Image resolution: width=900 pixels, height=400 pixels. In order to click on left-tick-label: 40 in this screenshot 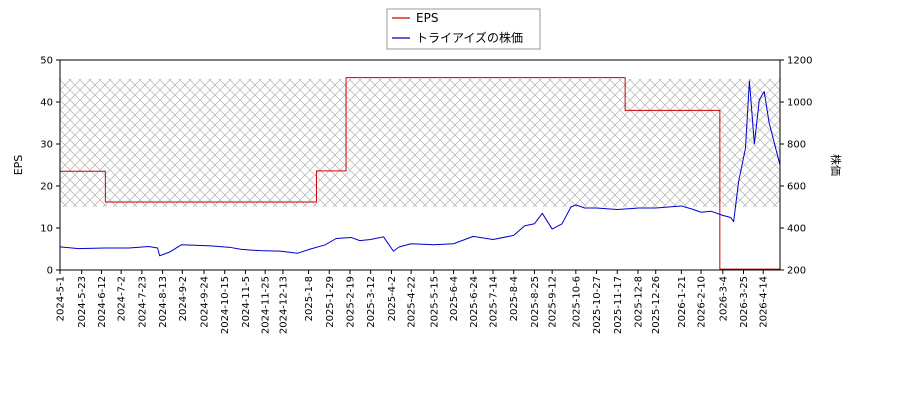, I will do `click(46, 103)`.